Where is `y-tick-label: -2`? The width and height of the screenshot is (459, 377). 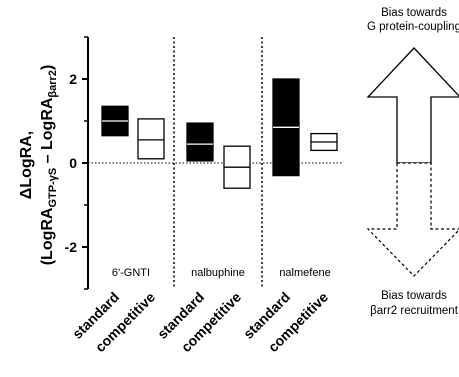 y-tick-label: -2 is located at coordinates (71, 247).